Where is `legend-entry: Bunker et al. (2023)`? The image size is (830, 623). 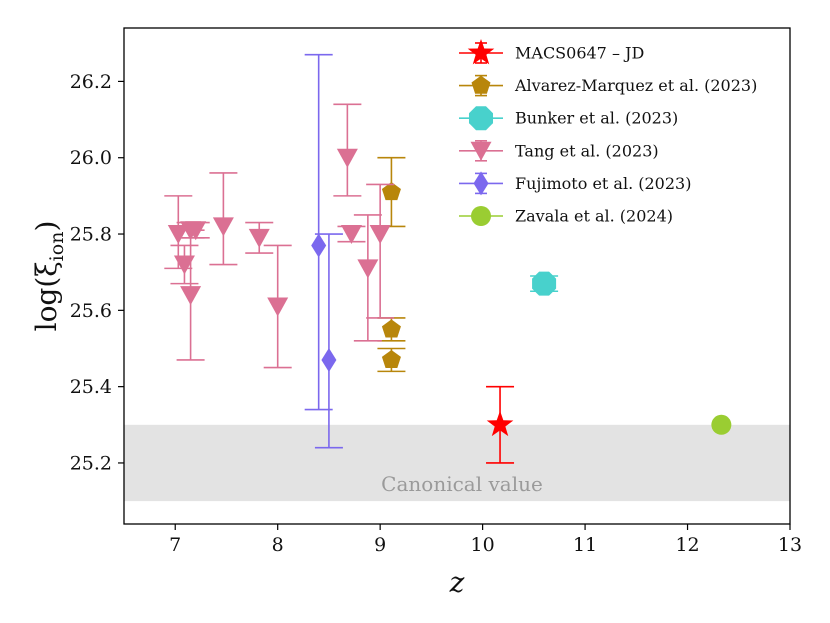
legend-entry: Bunker et al. (2023) is located at coordinates (568, 118).